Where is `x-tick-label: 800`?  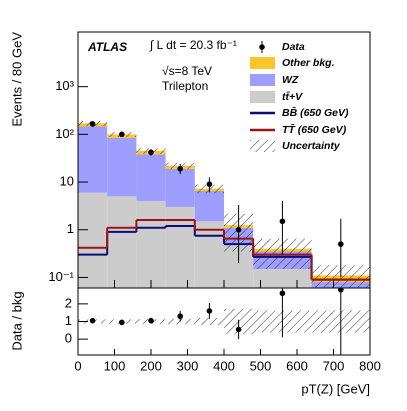 x-tick-label: 800 is located at coordinates (370, 365).